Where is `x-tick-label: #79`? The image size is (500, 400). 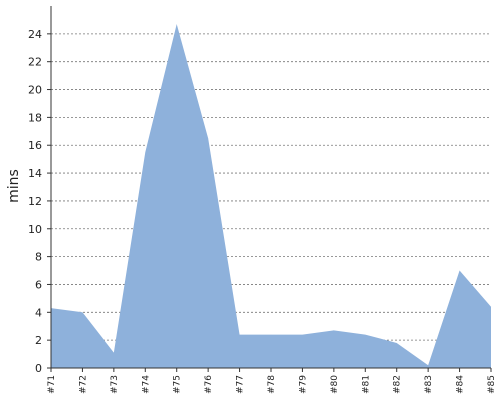
x-tick-label: #79 is located at coordinates (303, 384).